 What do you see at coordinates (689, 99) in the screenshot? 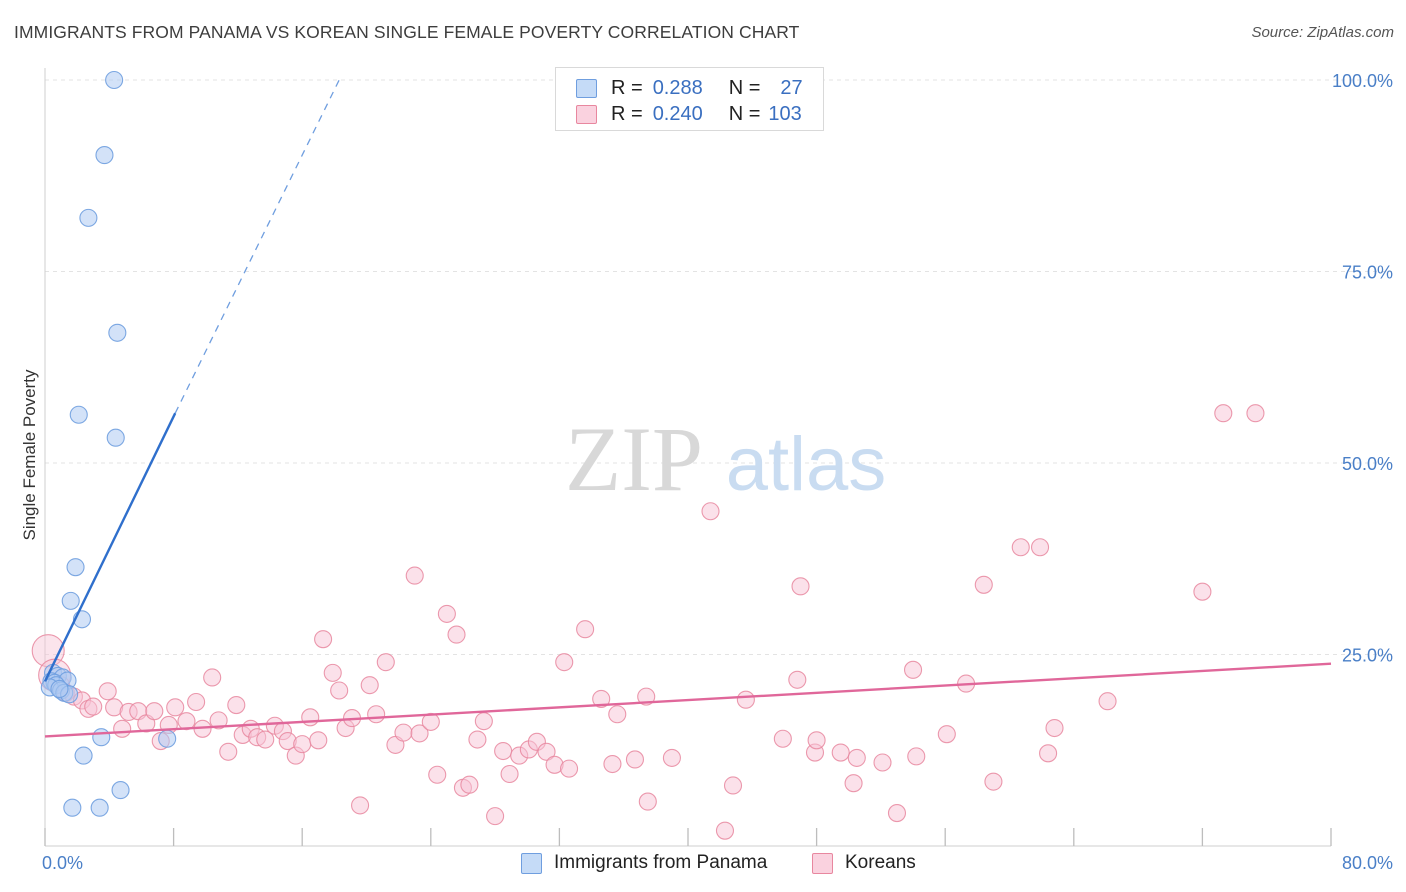
I see `correlation-legend: R = 0.288 N = 27 R = 0.240 N = 103` at bounding box center [689, 99].